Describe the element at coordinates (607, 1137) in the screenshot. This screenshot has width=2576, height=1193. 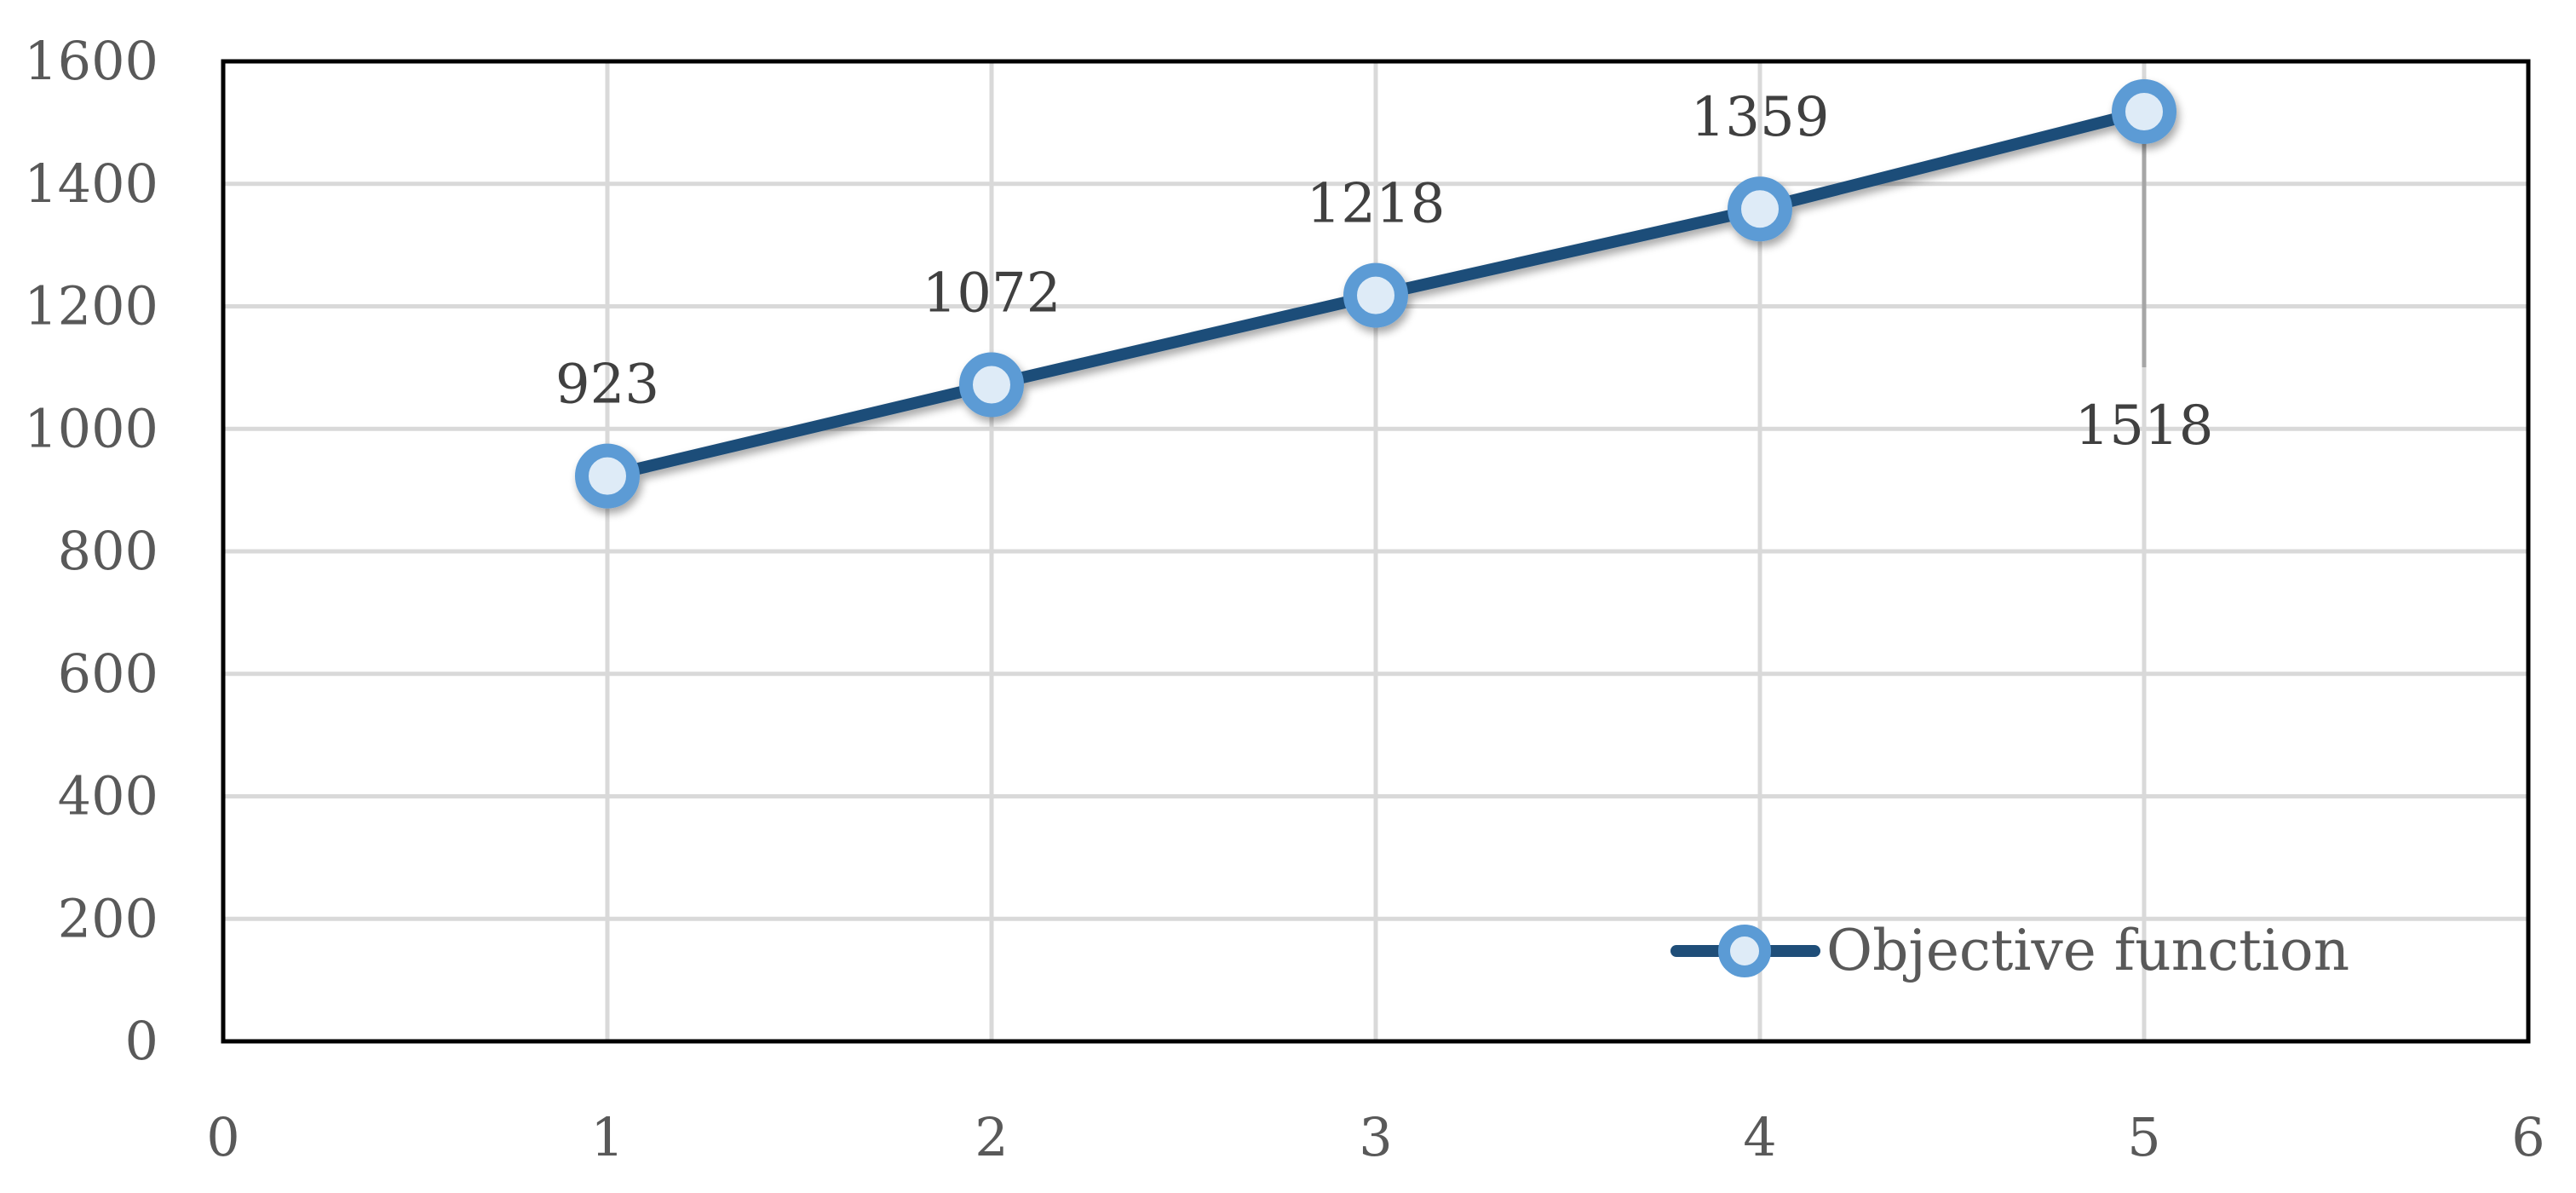
I see `x-tick-label: 1` at that location.